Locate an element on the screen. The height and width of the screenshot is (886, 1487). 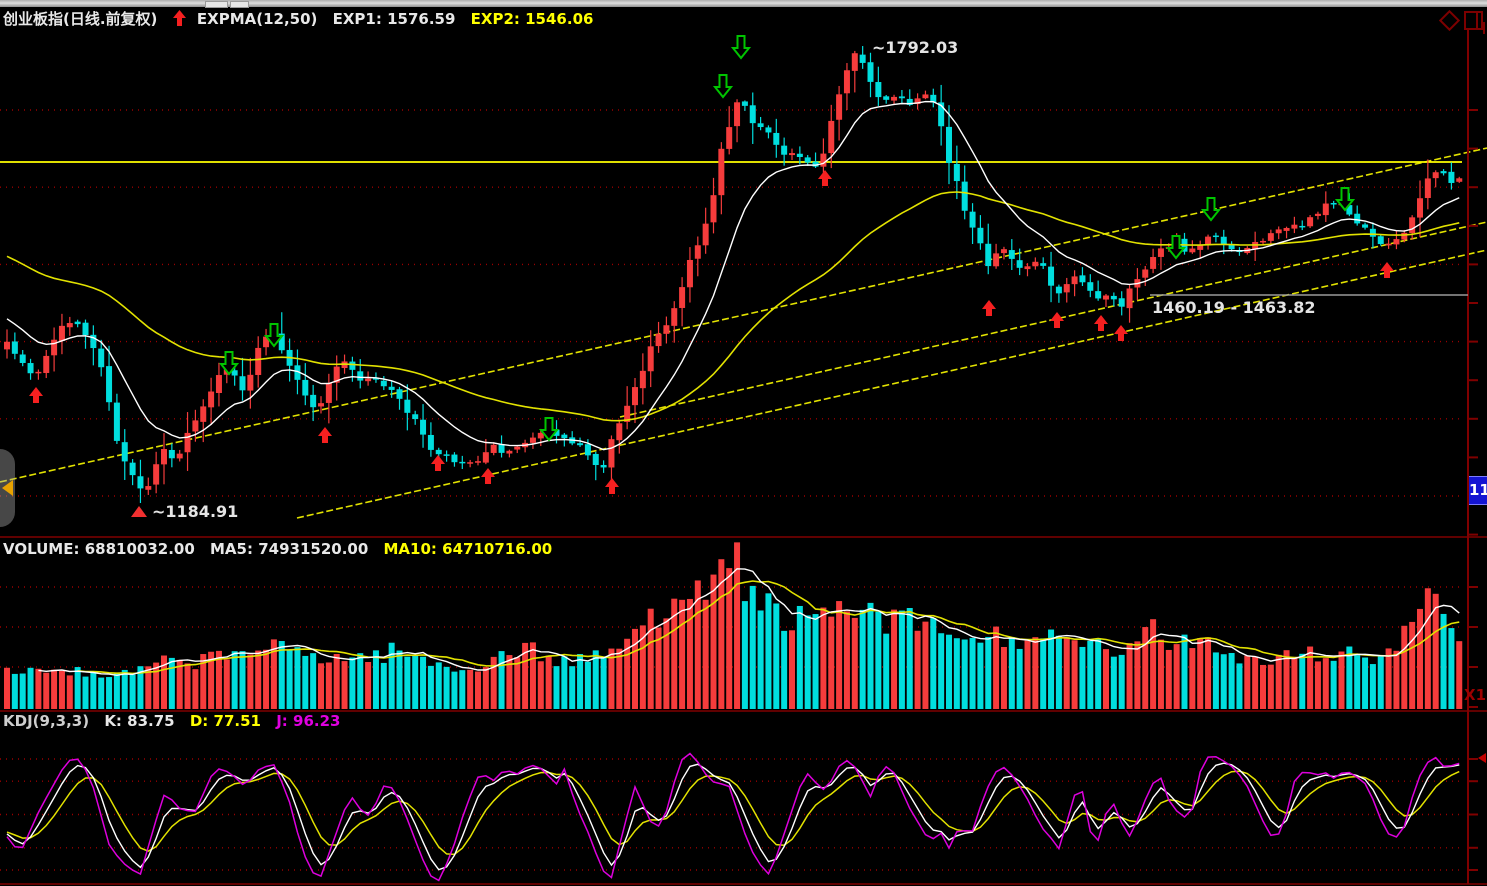
kdj-header: KDJ(9,3,3) K: 83.75 D: 77.51 J: 96.23 is located at coordinates (176, 721).